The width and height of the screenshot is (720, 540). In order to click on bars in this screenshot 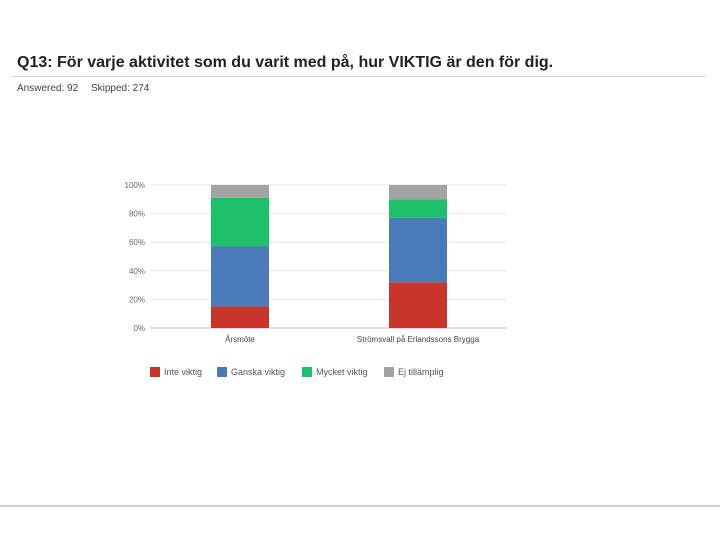, I will do `click(329, 256)`.